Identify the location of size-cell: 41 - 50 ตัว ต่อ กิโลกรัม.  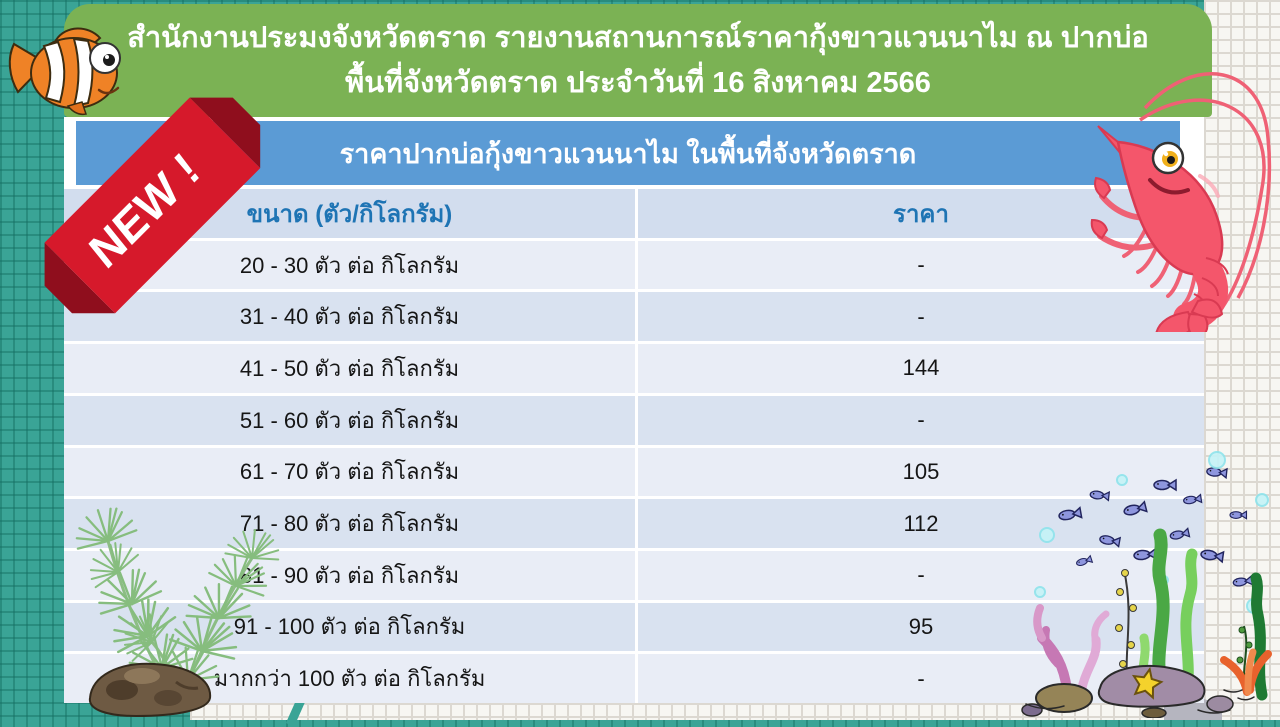
(349, 368).